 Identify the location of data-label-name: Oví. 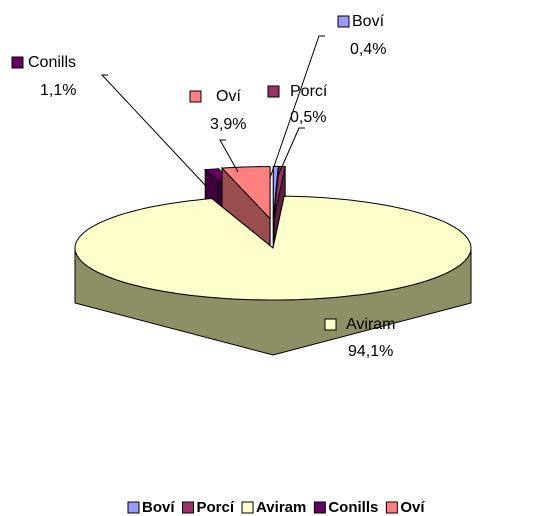
(228, 96).